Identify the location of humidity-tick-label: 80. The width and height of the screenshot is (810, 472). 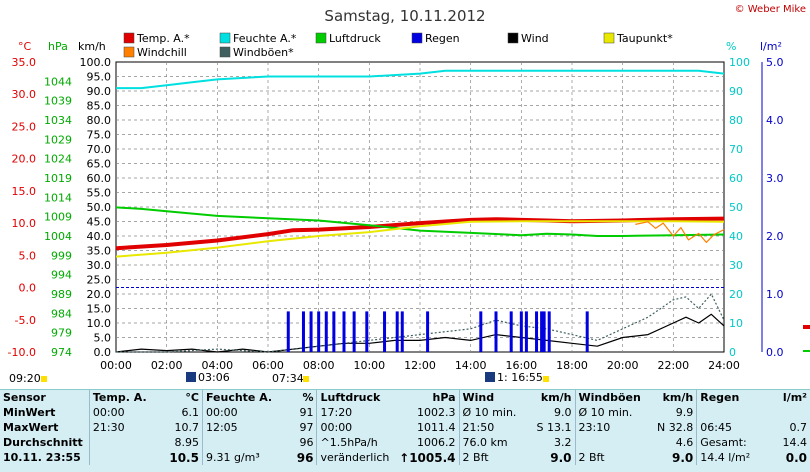
(736, 120).